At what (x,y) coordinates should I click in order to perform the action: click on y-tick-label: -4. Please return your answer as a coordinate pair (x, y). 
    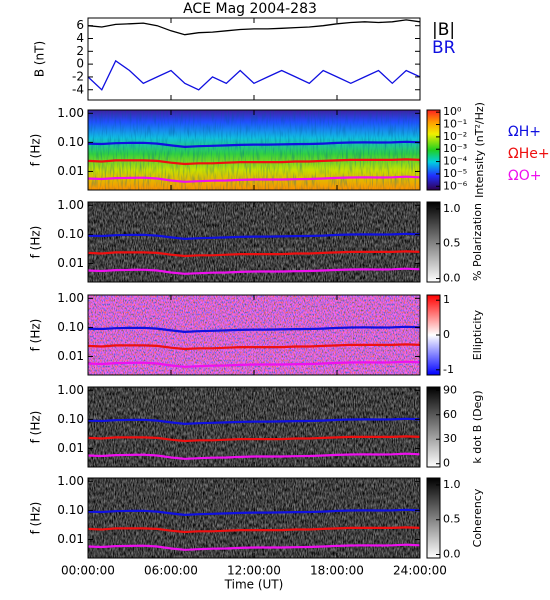
    Looking at the image, I should click on (78, 89).